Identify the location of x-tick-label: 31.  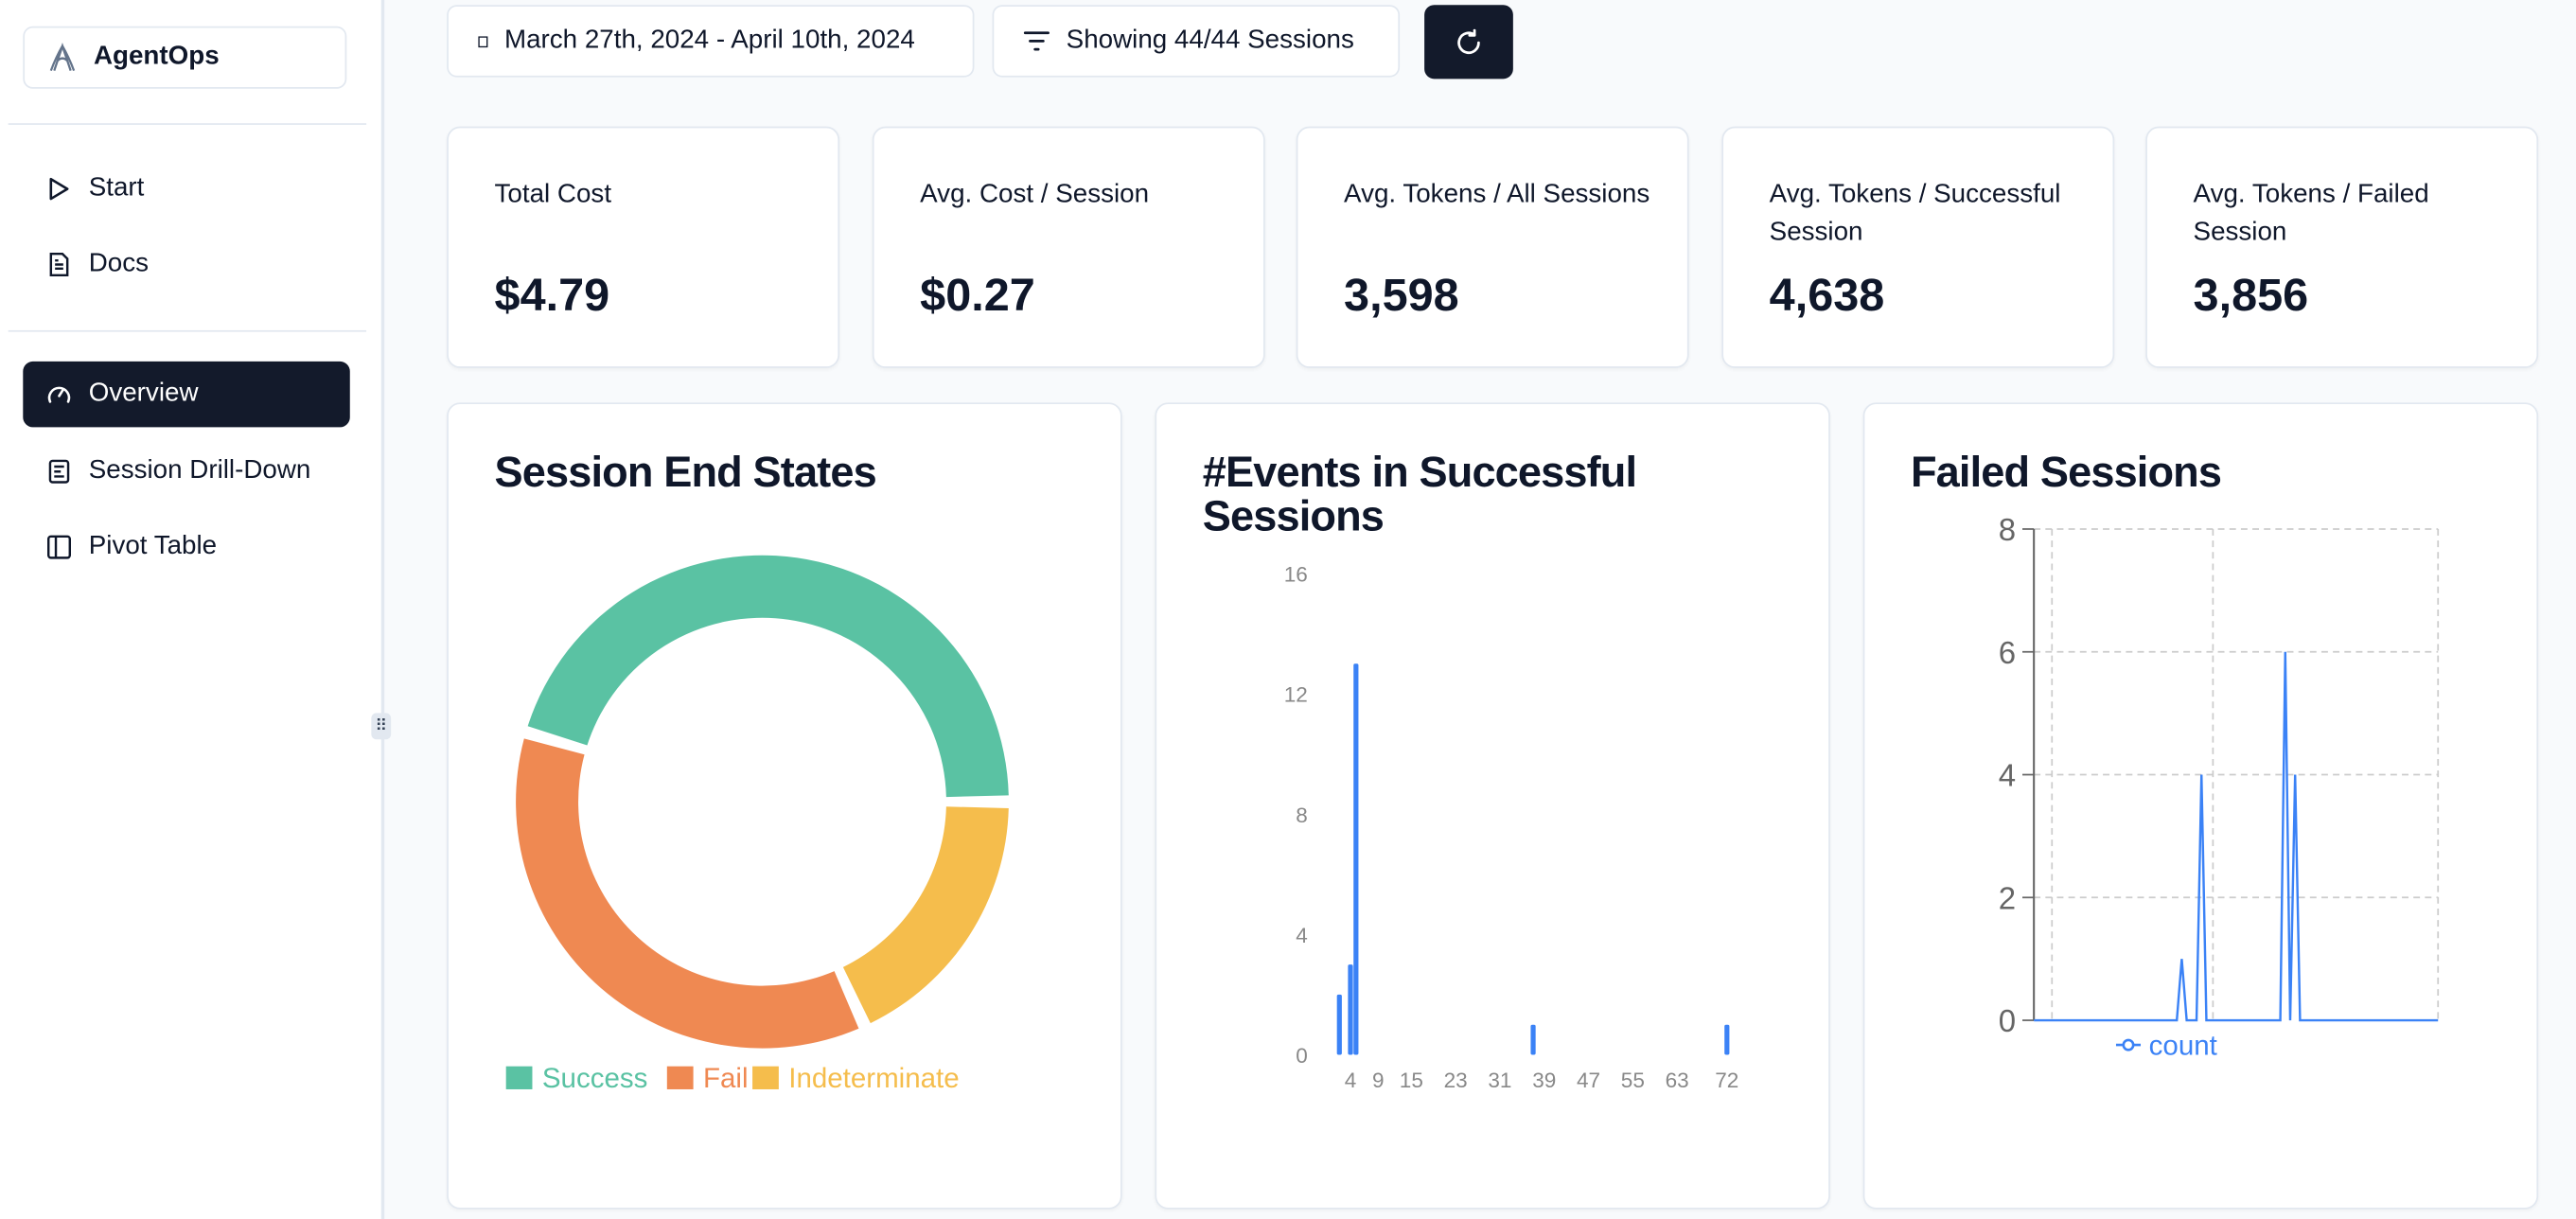
(1499, 1080).